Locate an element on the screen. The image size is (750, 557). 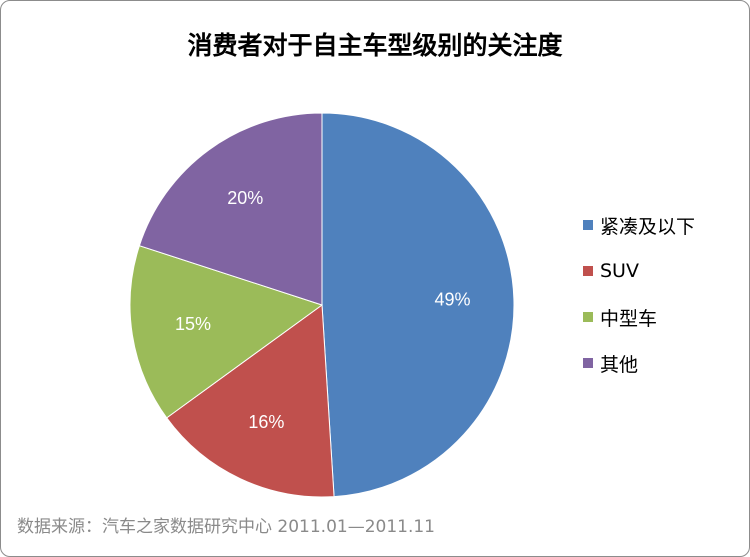
legend-swatch-compact is located at coordinates (588, 225).